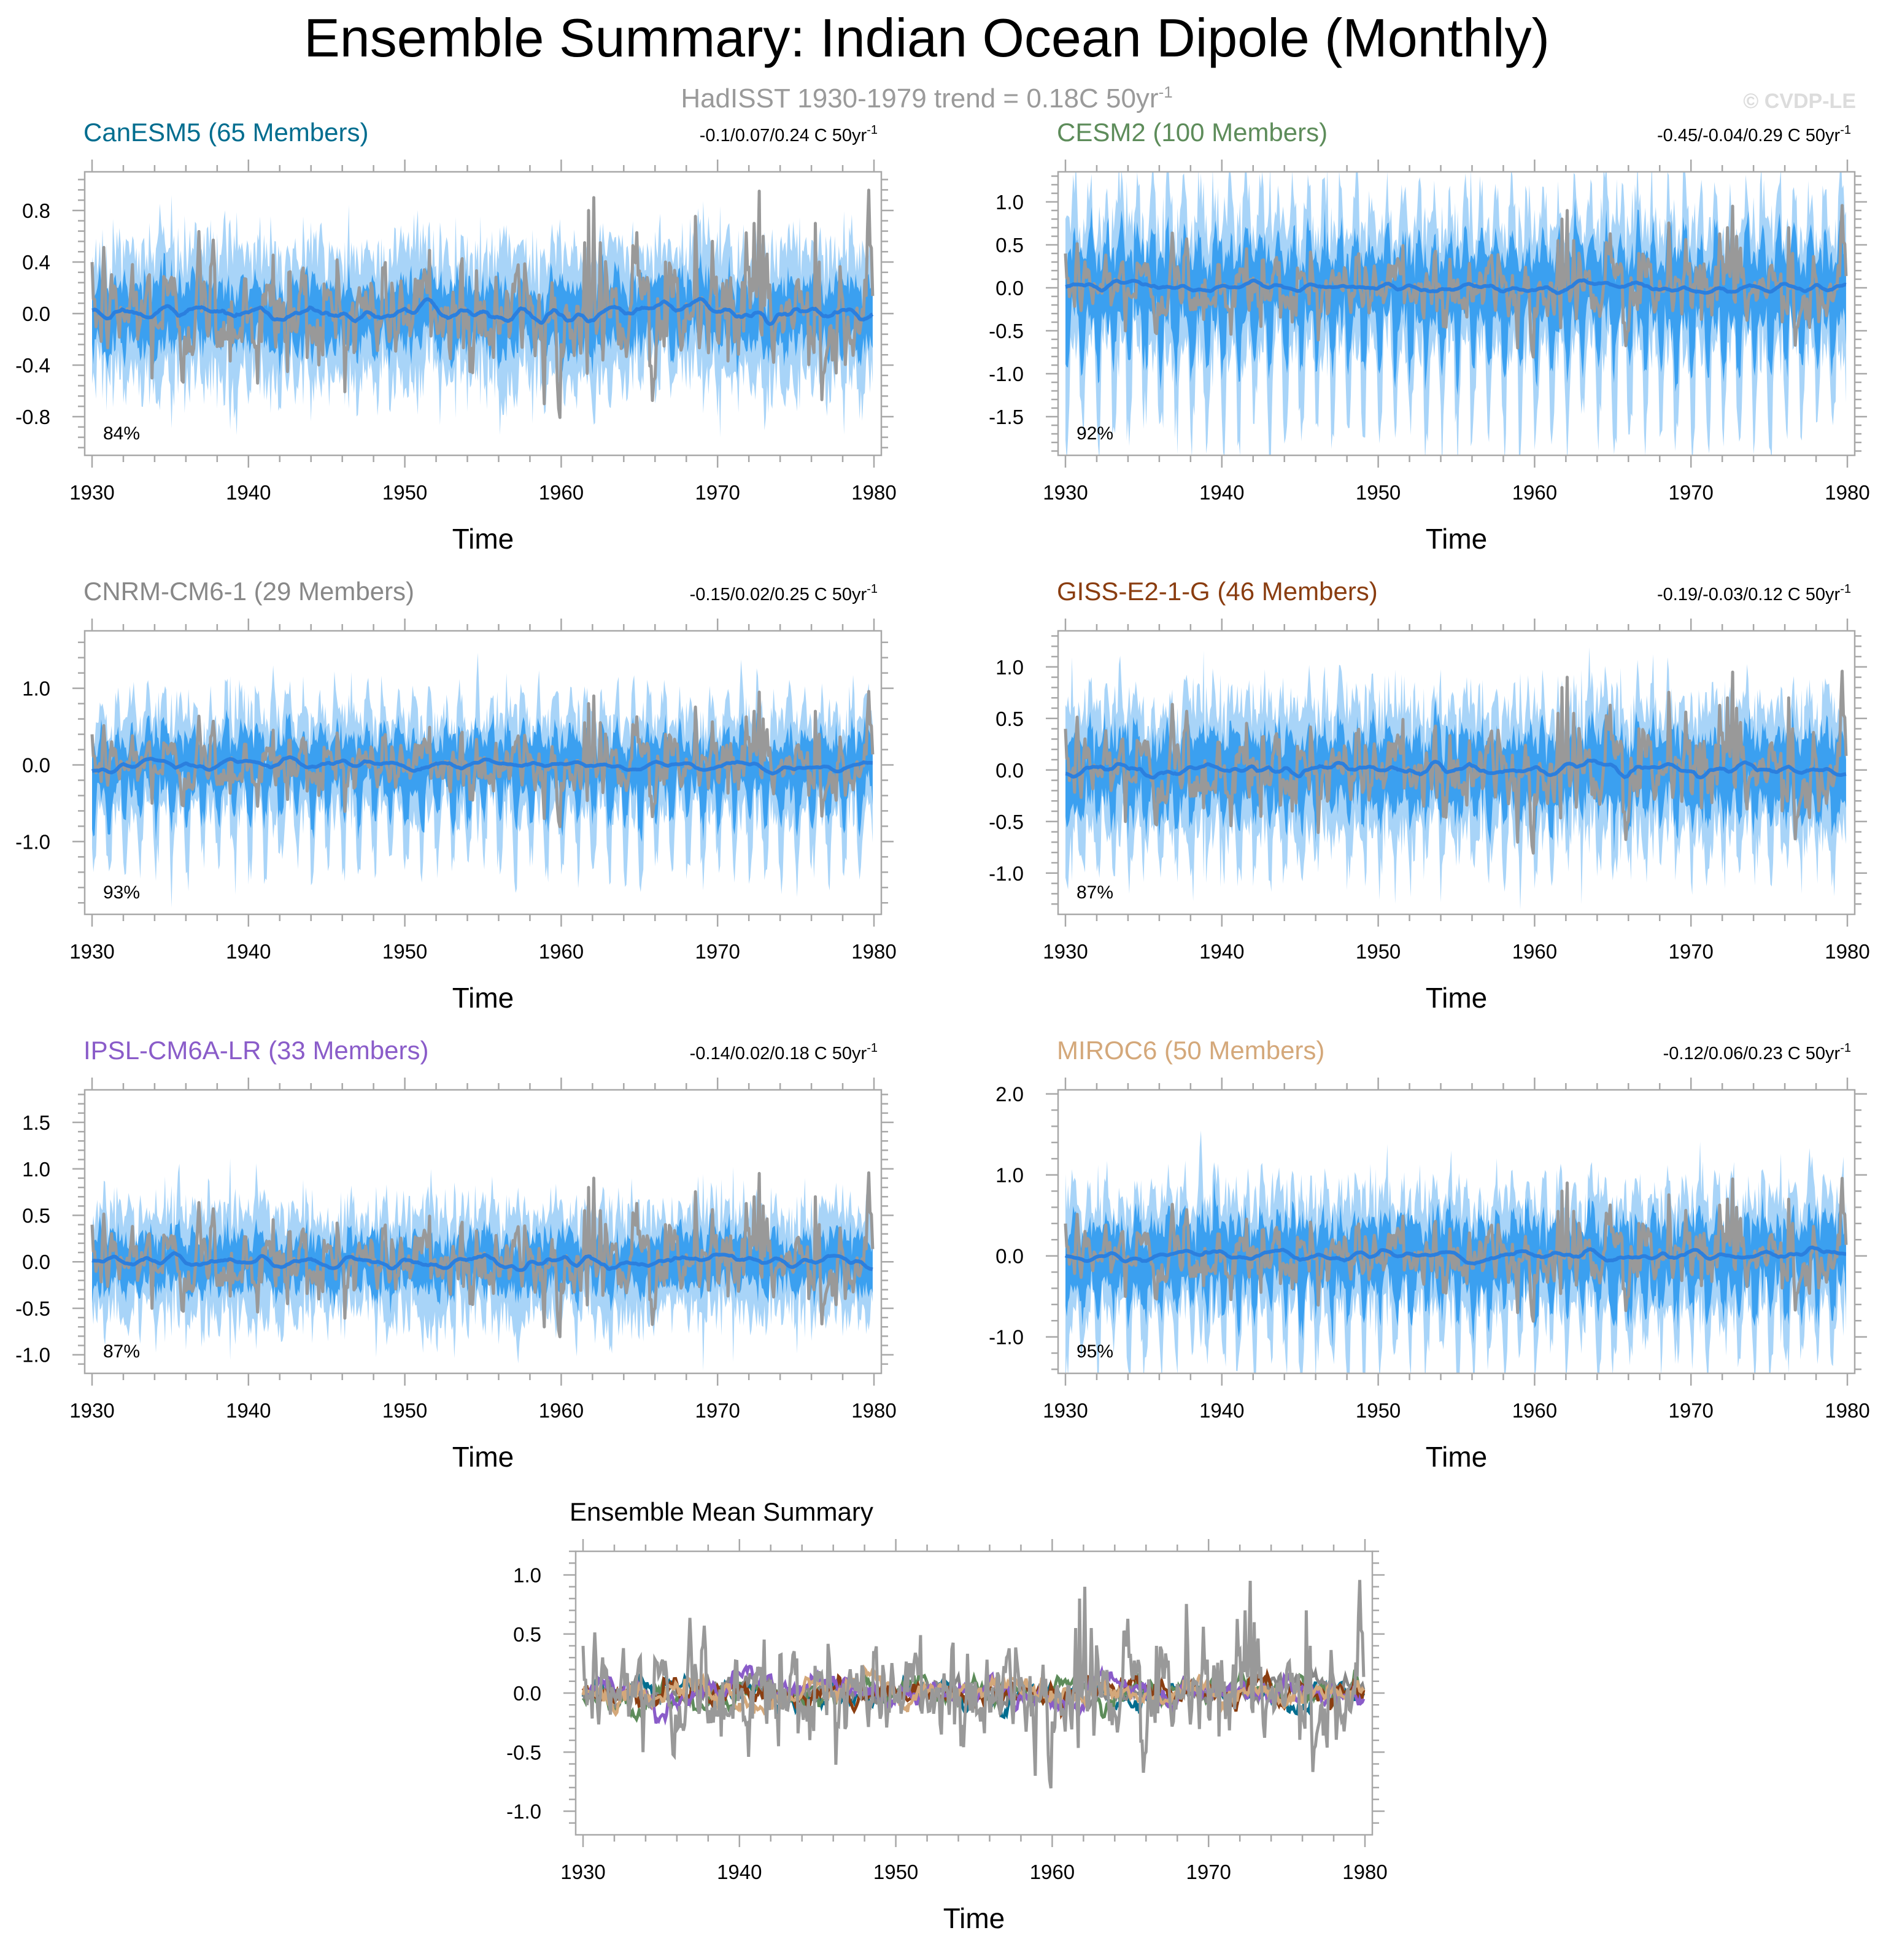  I want to click on y-tick-label: -0.8, so click(32, 417).